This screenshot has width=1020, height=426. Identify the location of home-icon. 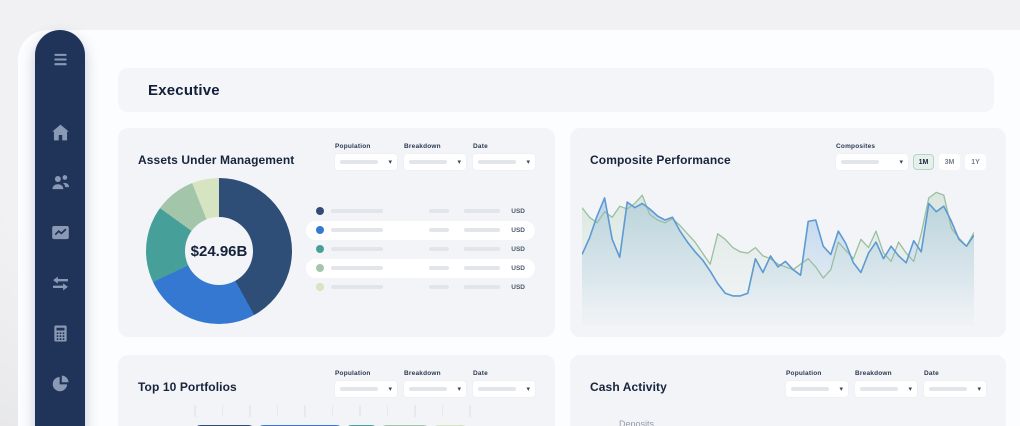
(60, 132).